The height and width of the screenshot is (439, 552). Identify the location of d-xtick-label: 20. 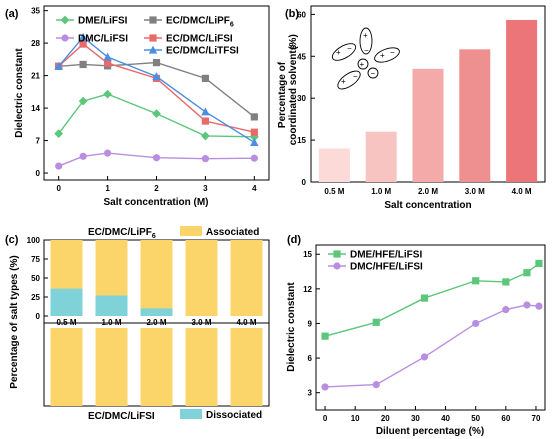
(385, 418).